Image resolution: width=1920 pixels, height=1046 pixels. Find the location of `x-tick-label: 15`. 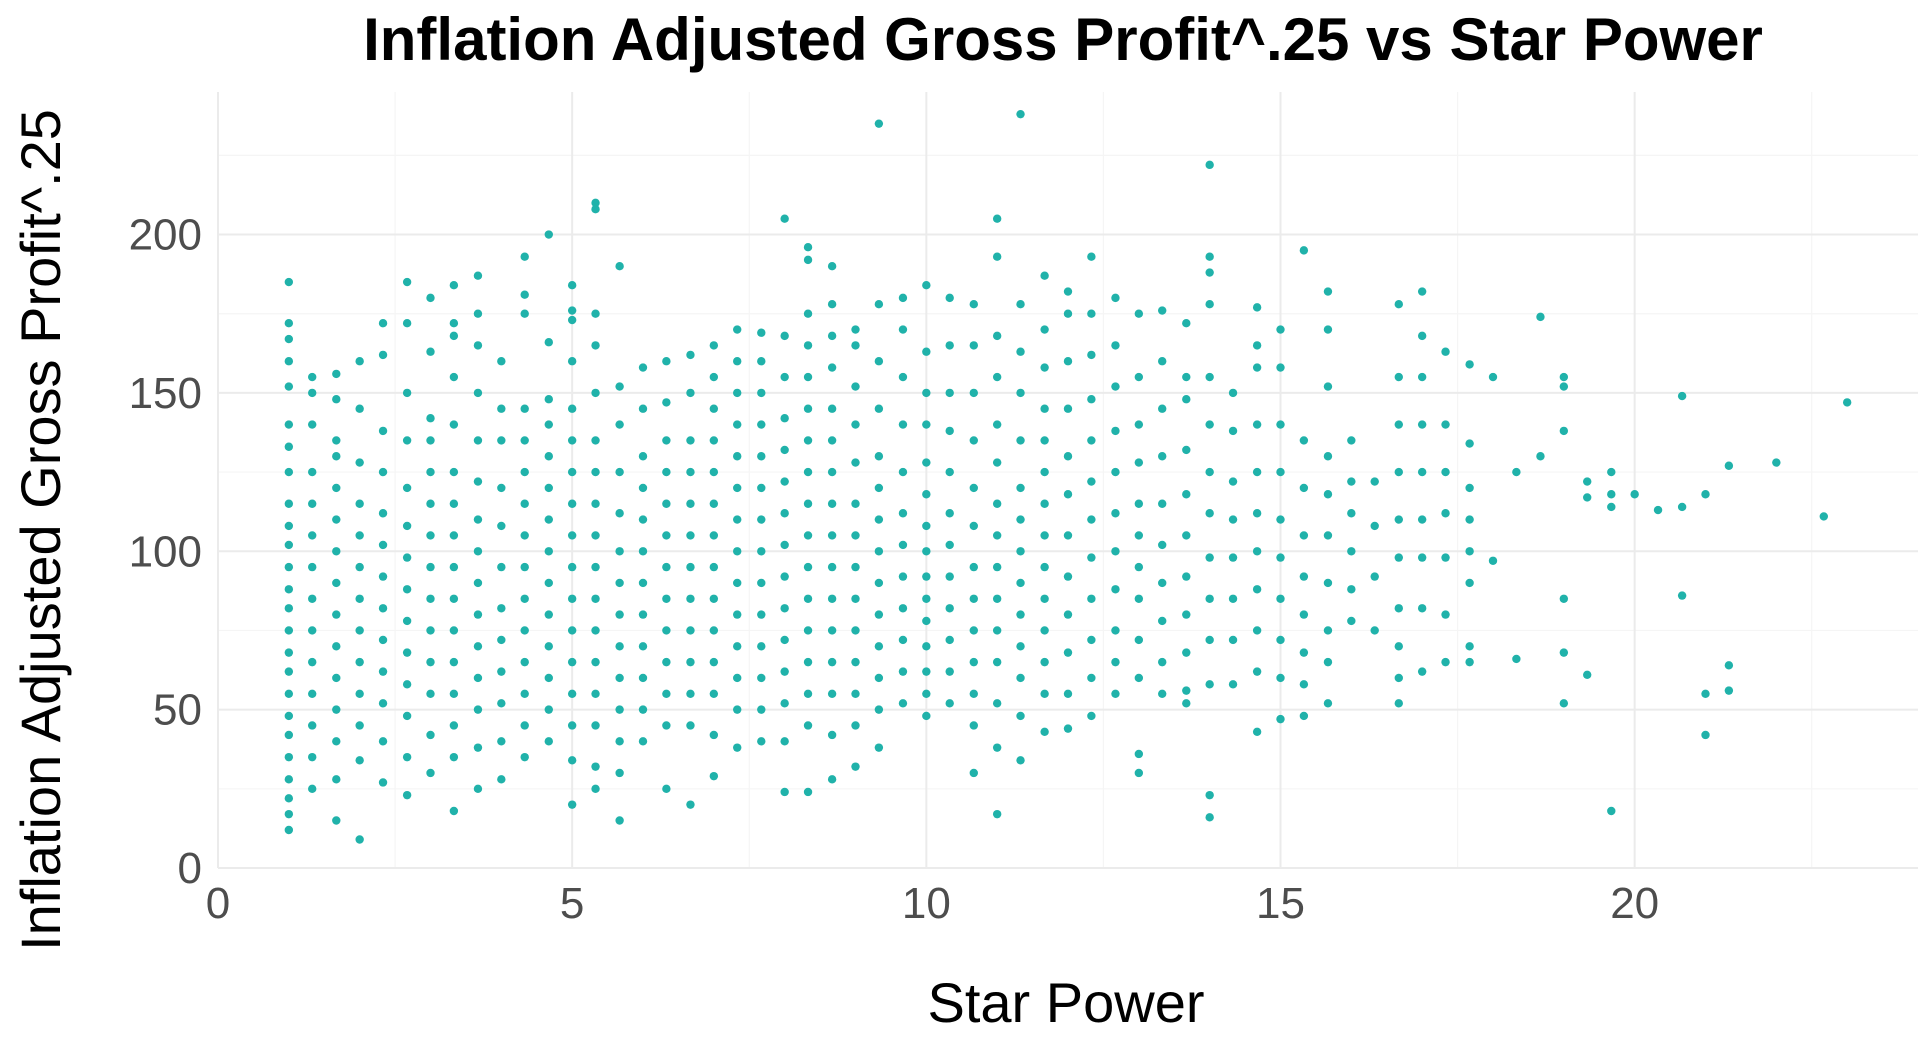

x-tick-label: 15 is located at coordinates (1280, 903).